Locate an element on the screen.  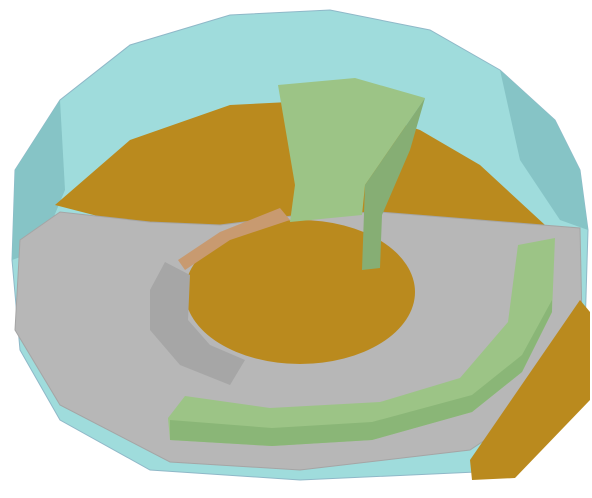
stairs is located at coordinates (197, 323).